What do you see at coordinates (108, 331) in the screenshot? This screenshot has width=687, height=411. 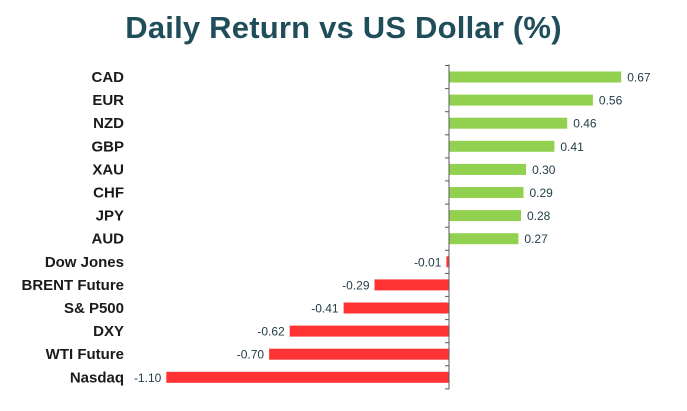 I see `category-label-dxy: DXY` at bounding box center [108, 331].